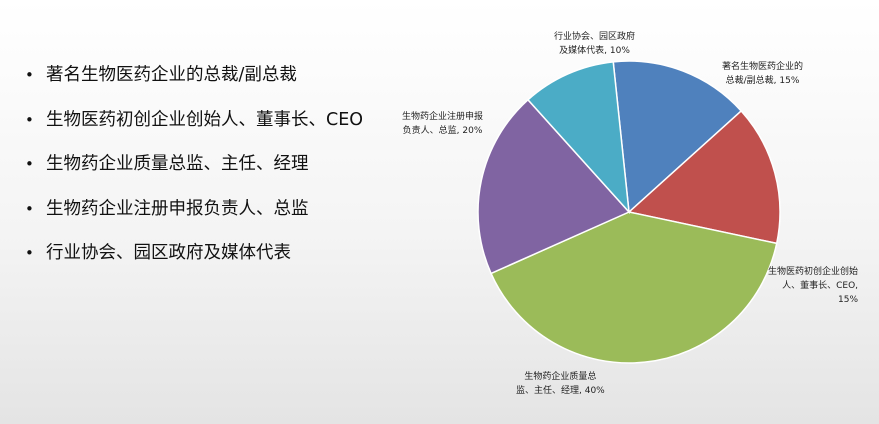 The height and width of the screenshot is (424, 879). Describe the element at coordinates (813, 272) in the screenshot. I see `slice-label-line: 生物医药初创企业创始` at that location.